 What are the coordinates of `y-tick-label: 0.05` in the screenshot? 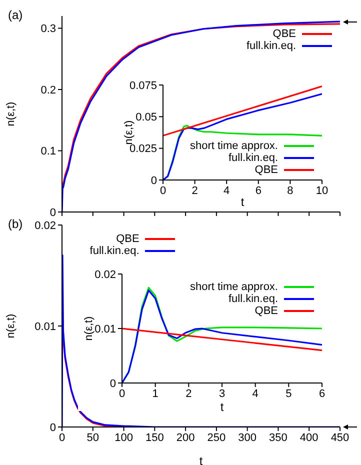 It's located at (146, 118).